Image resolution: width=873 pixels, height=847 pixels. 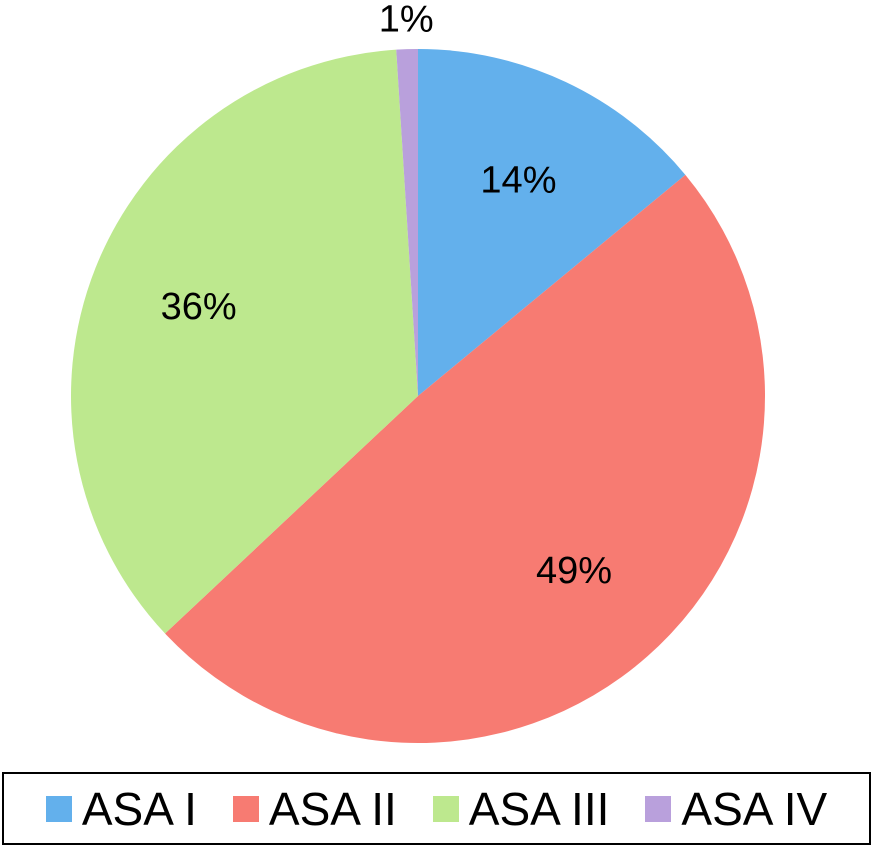 I want to click on data-label: 36%, so click(x=199, y=307).